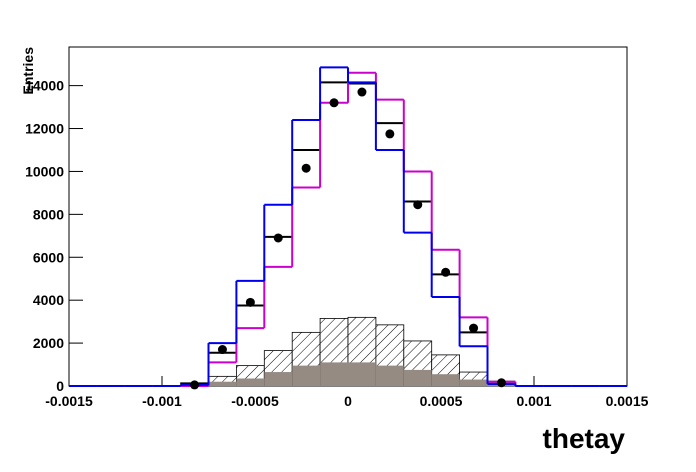 This screenshot has width=696, height=472. Describe the element at coordinates (255, 401) in the screenshot. I see `x-tick-label: -0.0005` at that location.